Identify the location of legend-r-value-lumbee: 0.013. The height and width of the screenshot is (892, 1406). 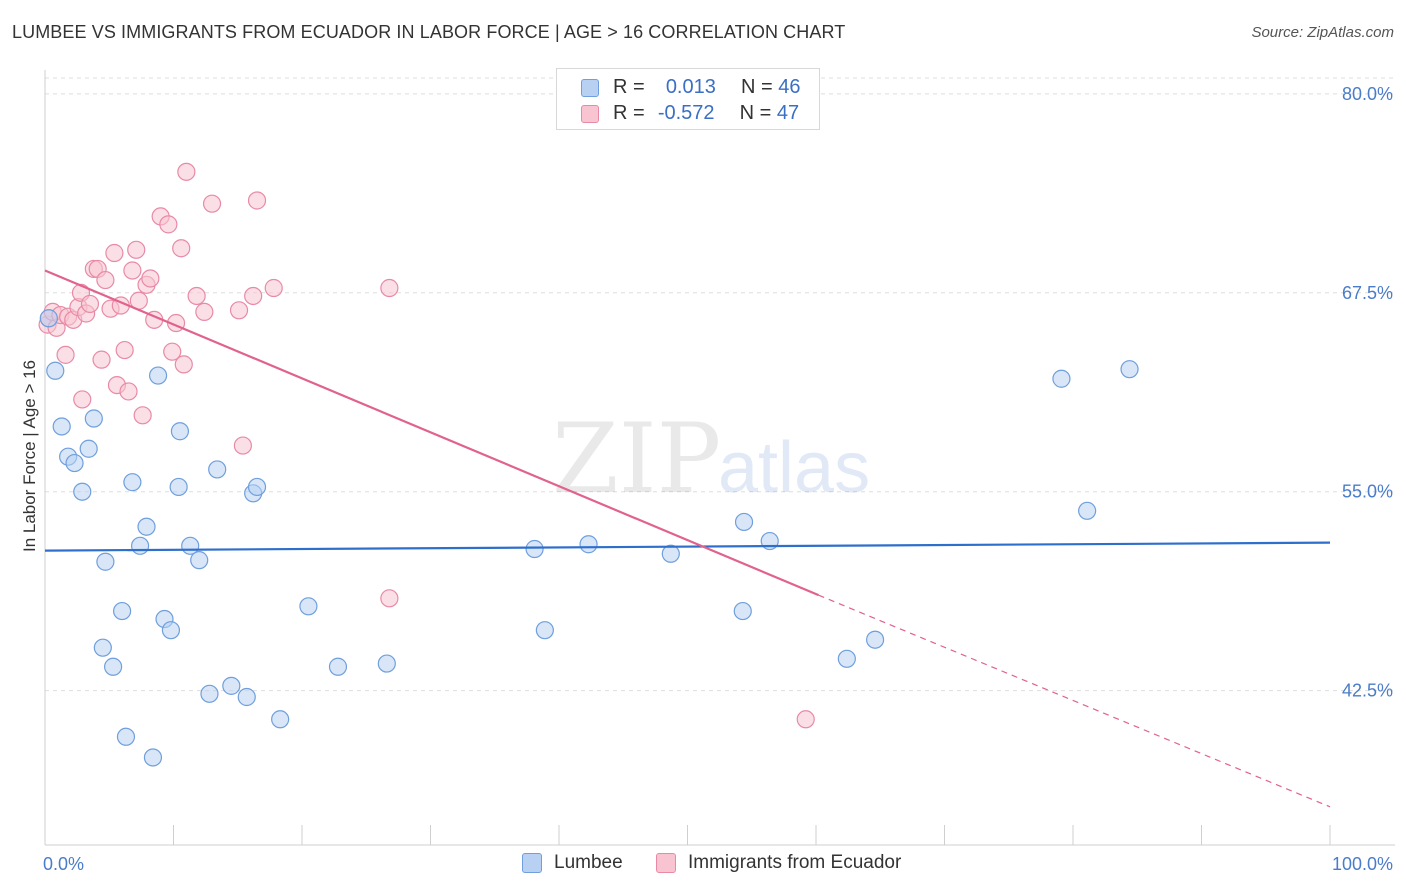
(690, 87).